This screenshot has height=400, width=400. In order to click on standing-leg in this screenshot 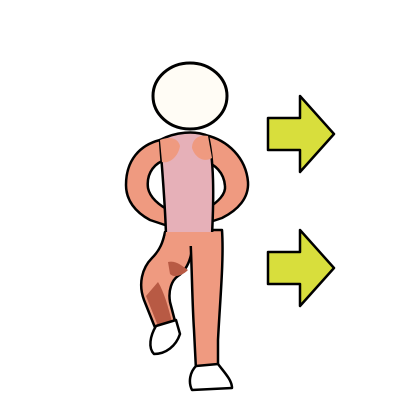, I will do `click(206, 300)`.